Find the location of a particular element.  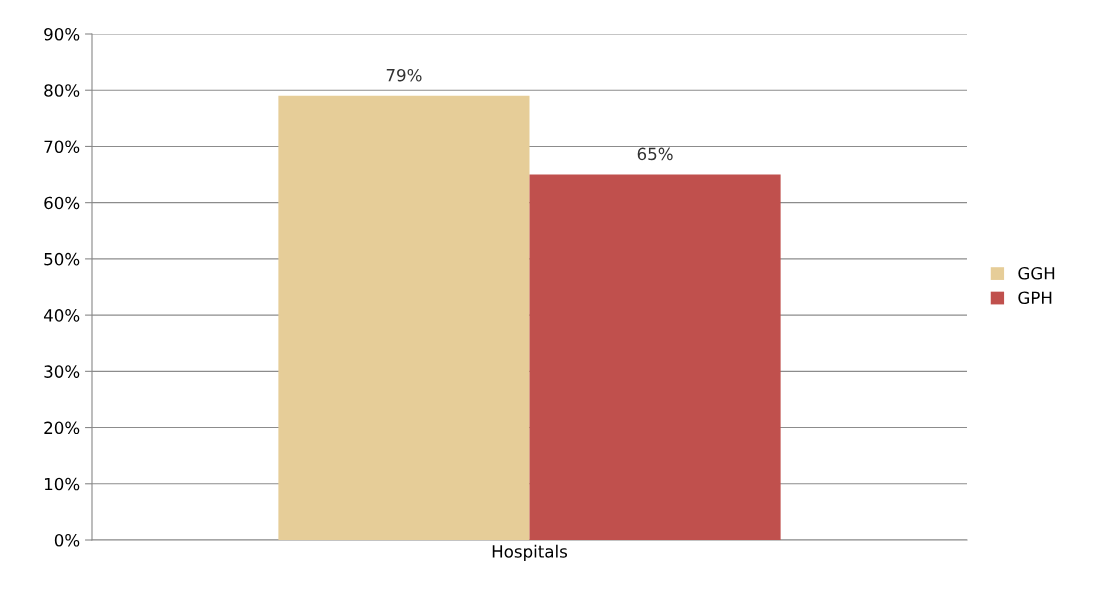

y-tick-label: 50% is located at coordinates (62, 259).